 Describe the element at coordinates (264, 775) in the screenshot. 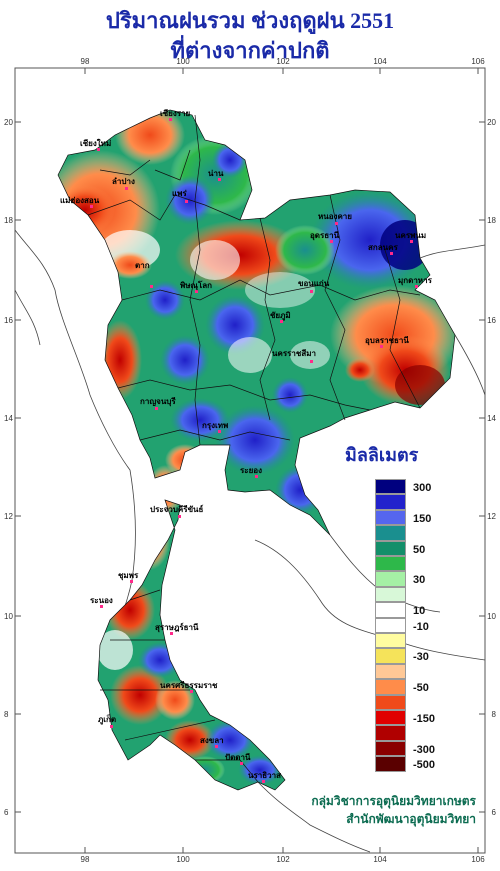

I see `place-label: นราธิวาส` at that location.